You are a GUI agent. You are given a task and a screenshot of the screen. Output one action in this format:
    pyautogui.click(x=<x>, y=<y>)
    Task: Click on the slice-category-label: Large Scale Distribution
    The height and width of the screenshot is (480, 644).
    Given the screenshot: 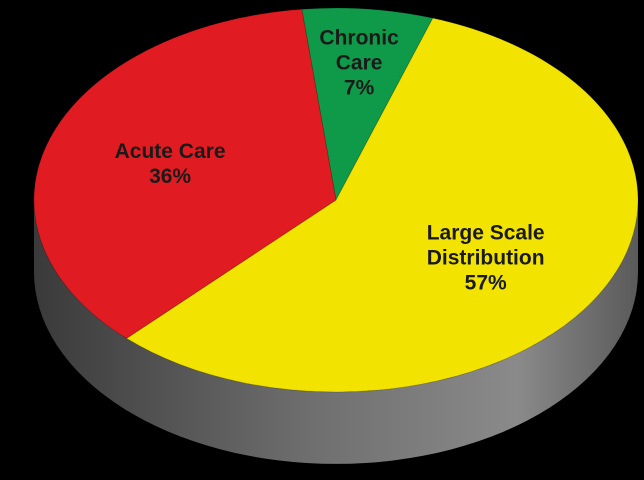 What is the action you would take?
    pyautogui.click(x=485, y=245)
    